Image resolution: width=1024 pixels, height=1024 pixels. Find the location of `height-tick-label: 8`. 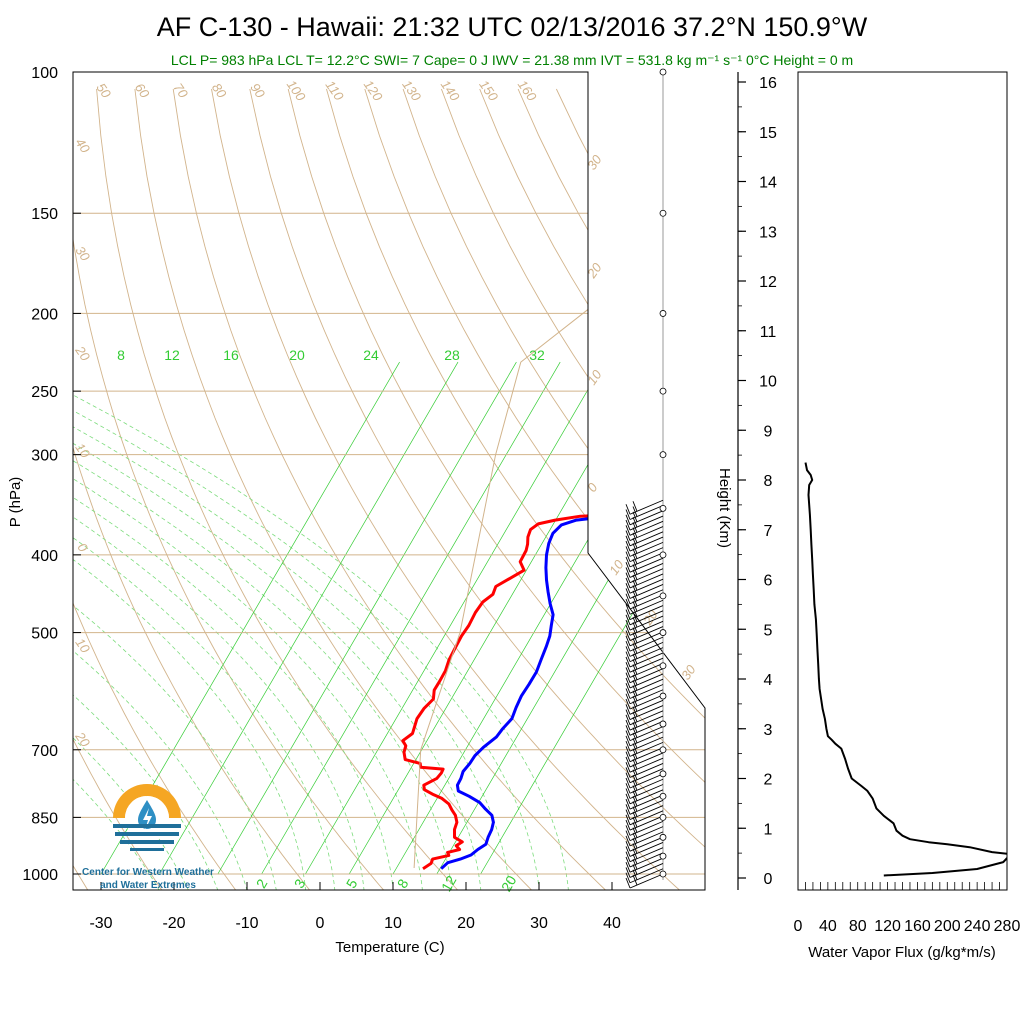

height-tick-label: 8 is located at coordinates (768, 481).